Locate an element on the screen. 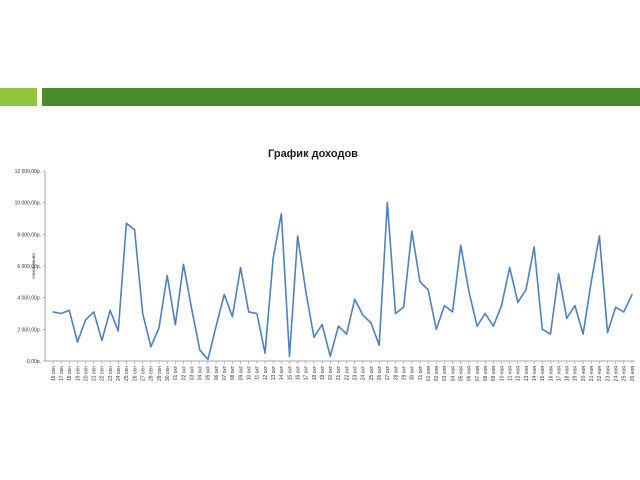  x-tick-label: 13 окт is located at coordinates (274, 372).